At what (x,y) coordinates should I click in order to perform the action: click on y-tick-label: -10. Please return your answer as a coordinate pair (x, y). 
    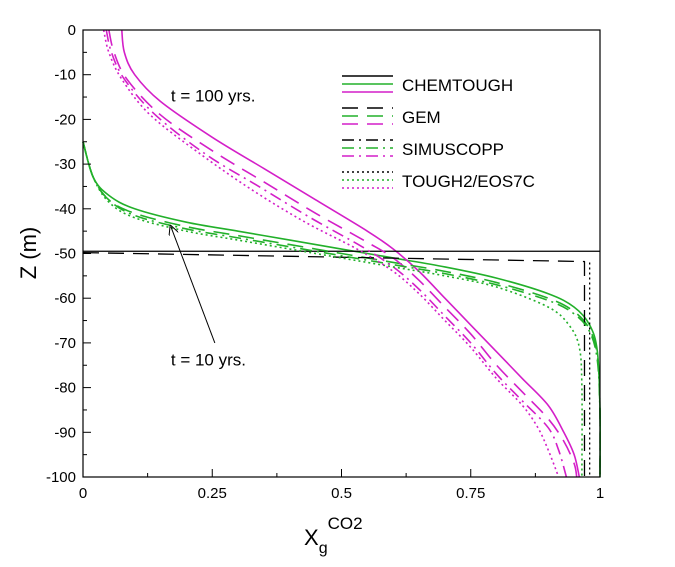
    Looking at the image, I should click on (65, 75).